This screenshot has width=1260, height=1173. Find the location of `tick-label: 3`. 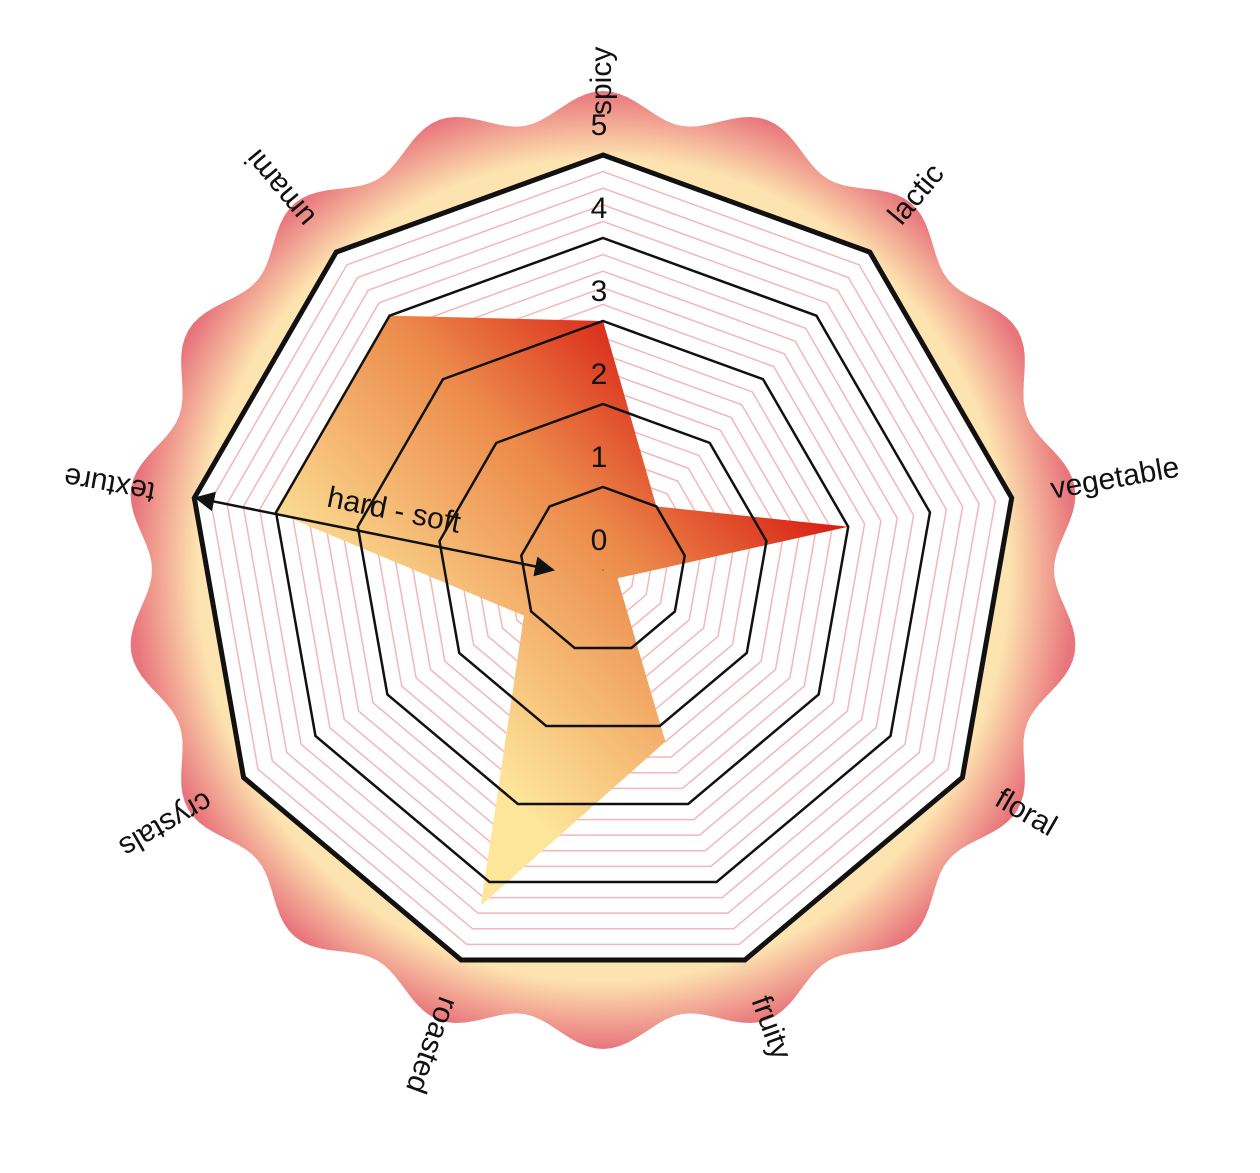

tick-label: 3 is located at coordinates (599, 291).